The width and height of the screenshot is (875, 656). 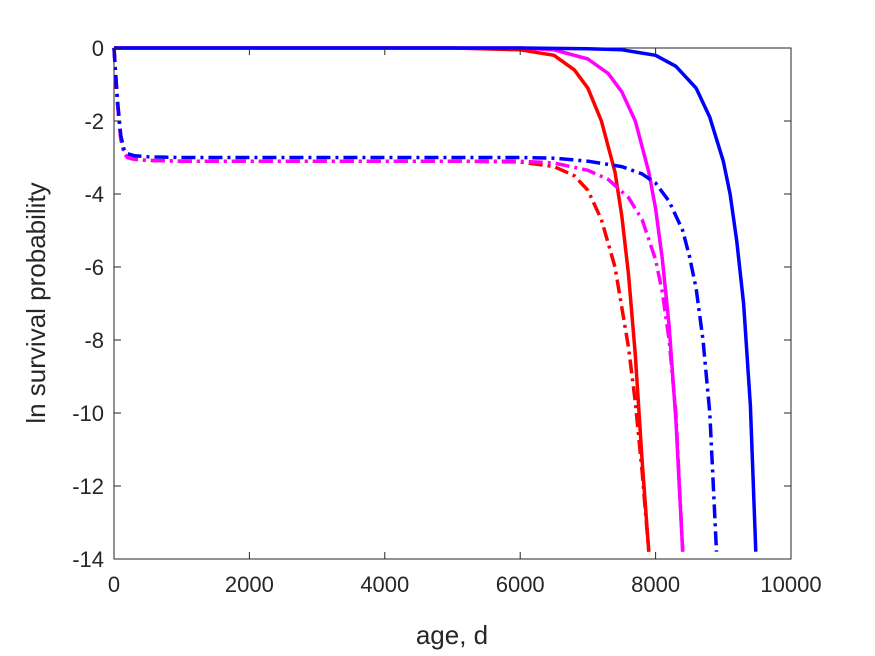 I want to click on y-axis-label: ln survival probability, so click(x=36, y=302).